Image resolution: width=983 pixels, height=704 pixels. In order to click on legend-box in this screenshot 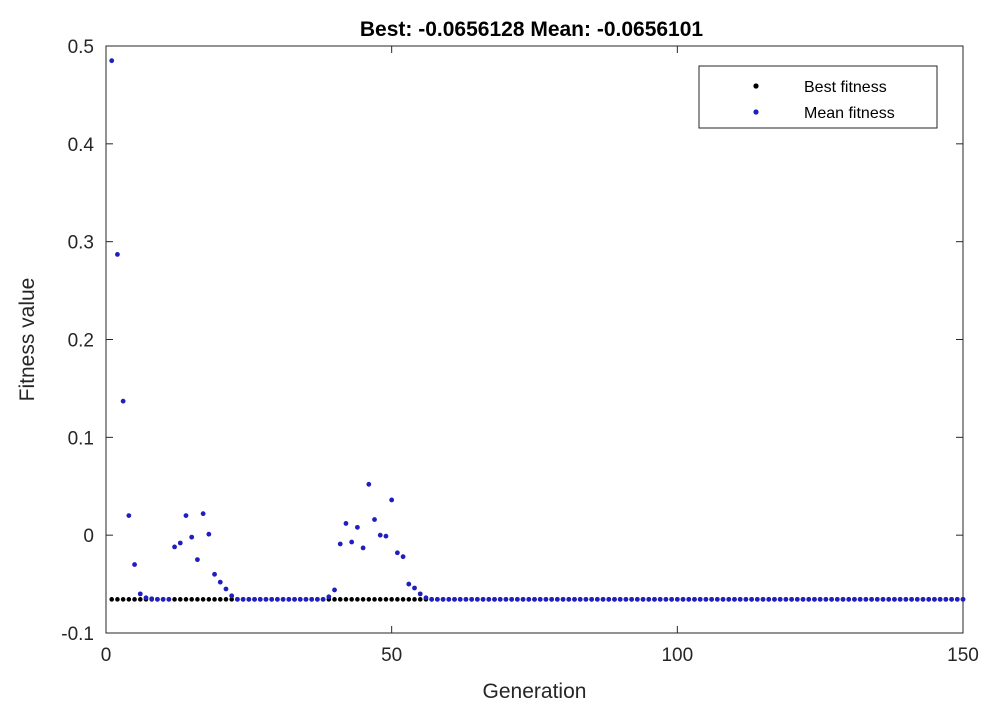, I will do `click(818, 97)`.